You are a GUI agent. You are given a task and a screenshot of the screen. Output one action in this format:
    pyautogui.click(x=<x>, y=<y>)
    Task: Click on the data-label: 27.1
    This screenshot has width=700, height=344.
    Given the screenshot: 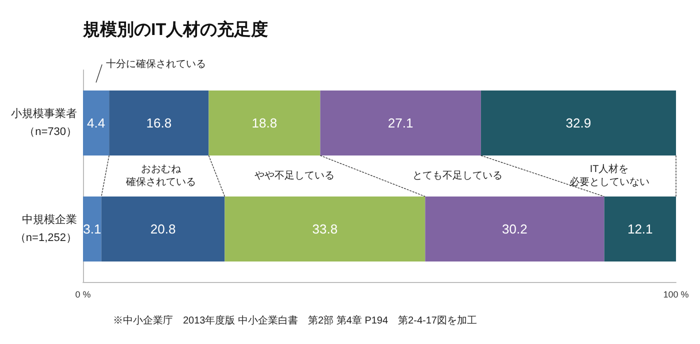 What is the action you would take?
    pyautogui.click(x=401, y=123)
    